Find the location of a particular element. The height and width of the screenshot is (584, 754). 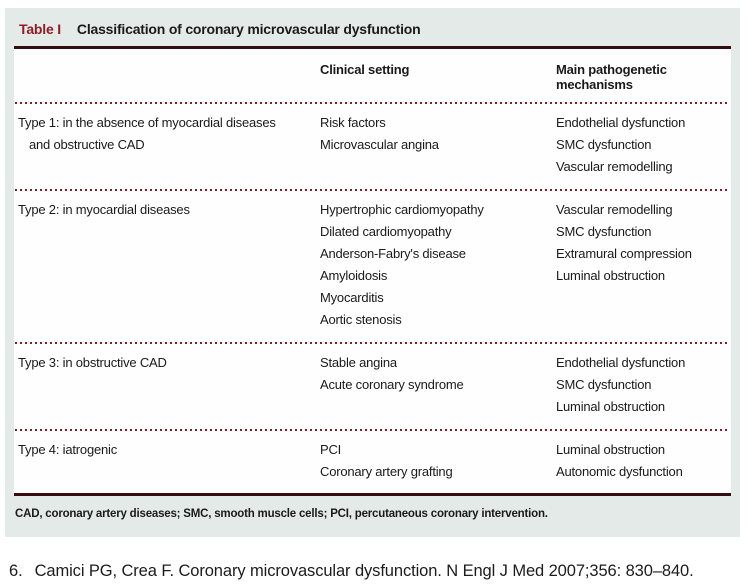

table-label: Table I is located at coordinates (40, 29).